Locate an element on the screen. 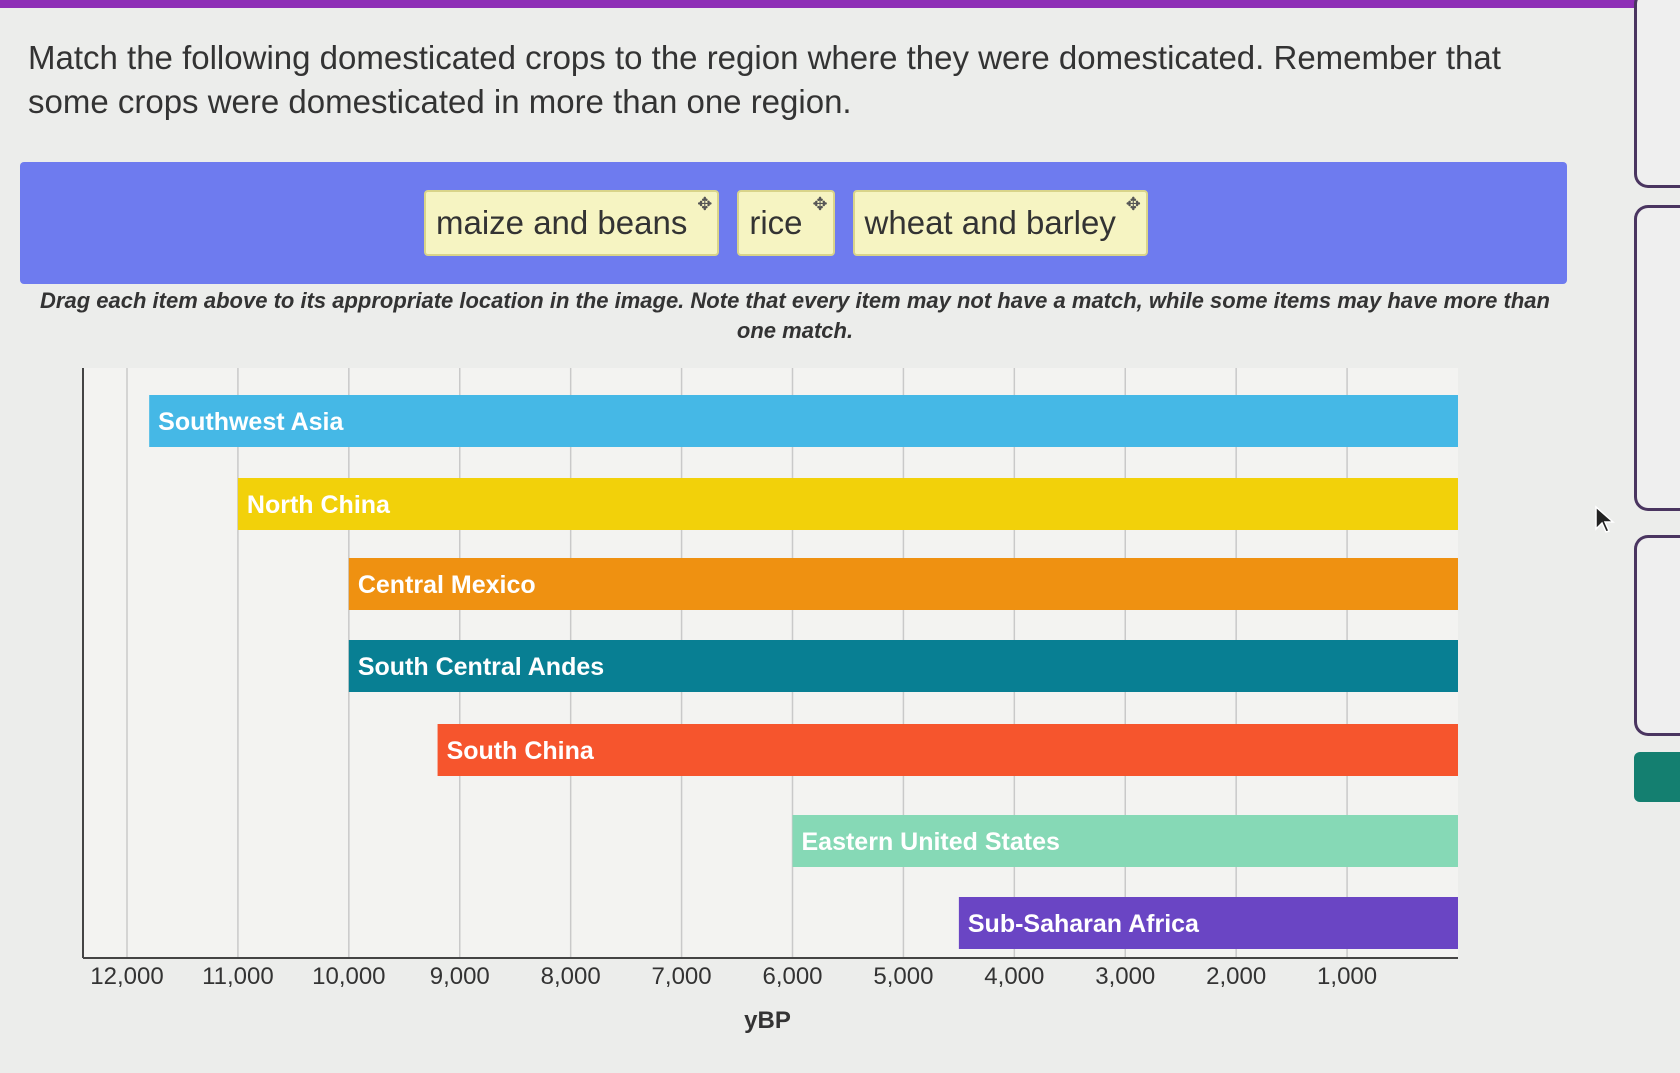  x-tick-label: 10,000 is located at coordinates (348, 976).